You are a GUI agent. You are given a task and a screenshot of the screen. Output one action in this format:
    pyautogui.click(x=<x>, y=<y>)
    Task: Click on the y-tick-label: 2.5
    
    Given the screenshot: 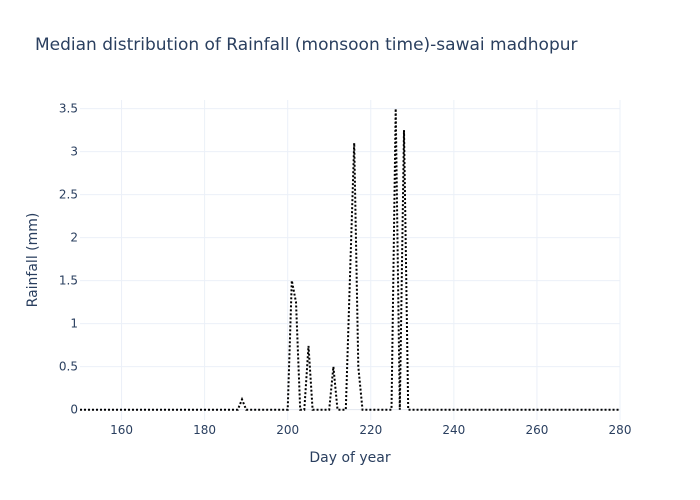 What is the action you would take?
    pyautogui.click(x=68, y=195)
    